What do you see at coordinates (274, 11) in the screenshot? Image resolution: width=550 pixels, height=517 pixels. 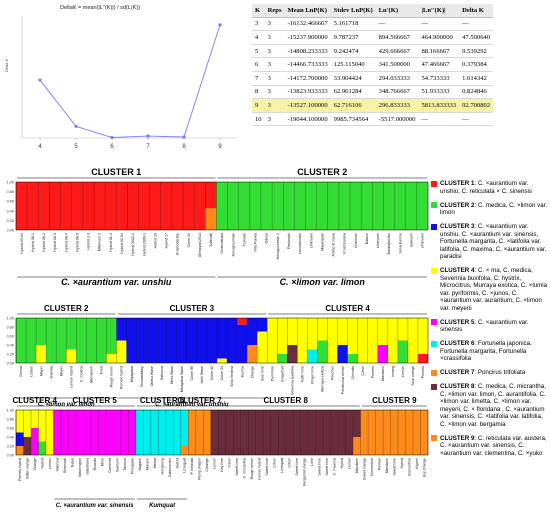 I see `evanno-col-header: Reps` at bounding box center [274, 11].